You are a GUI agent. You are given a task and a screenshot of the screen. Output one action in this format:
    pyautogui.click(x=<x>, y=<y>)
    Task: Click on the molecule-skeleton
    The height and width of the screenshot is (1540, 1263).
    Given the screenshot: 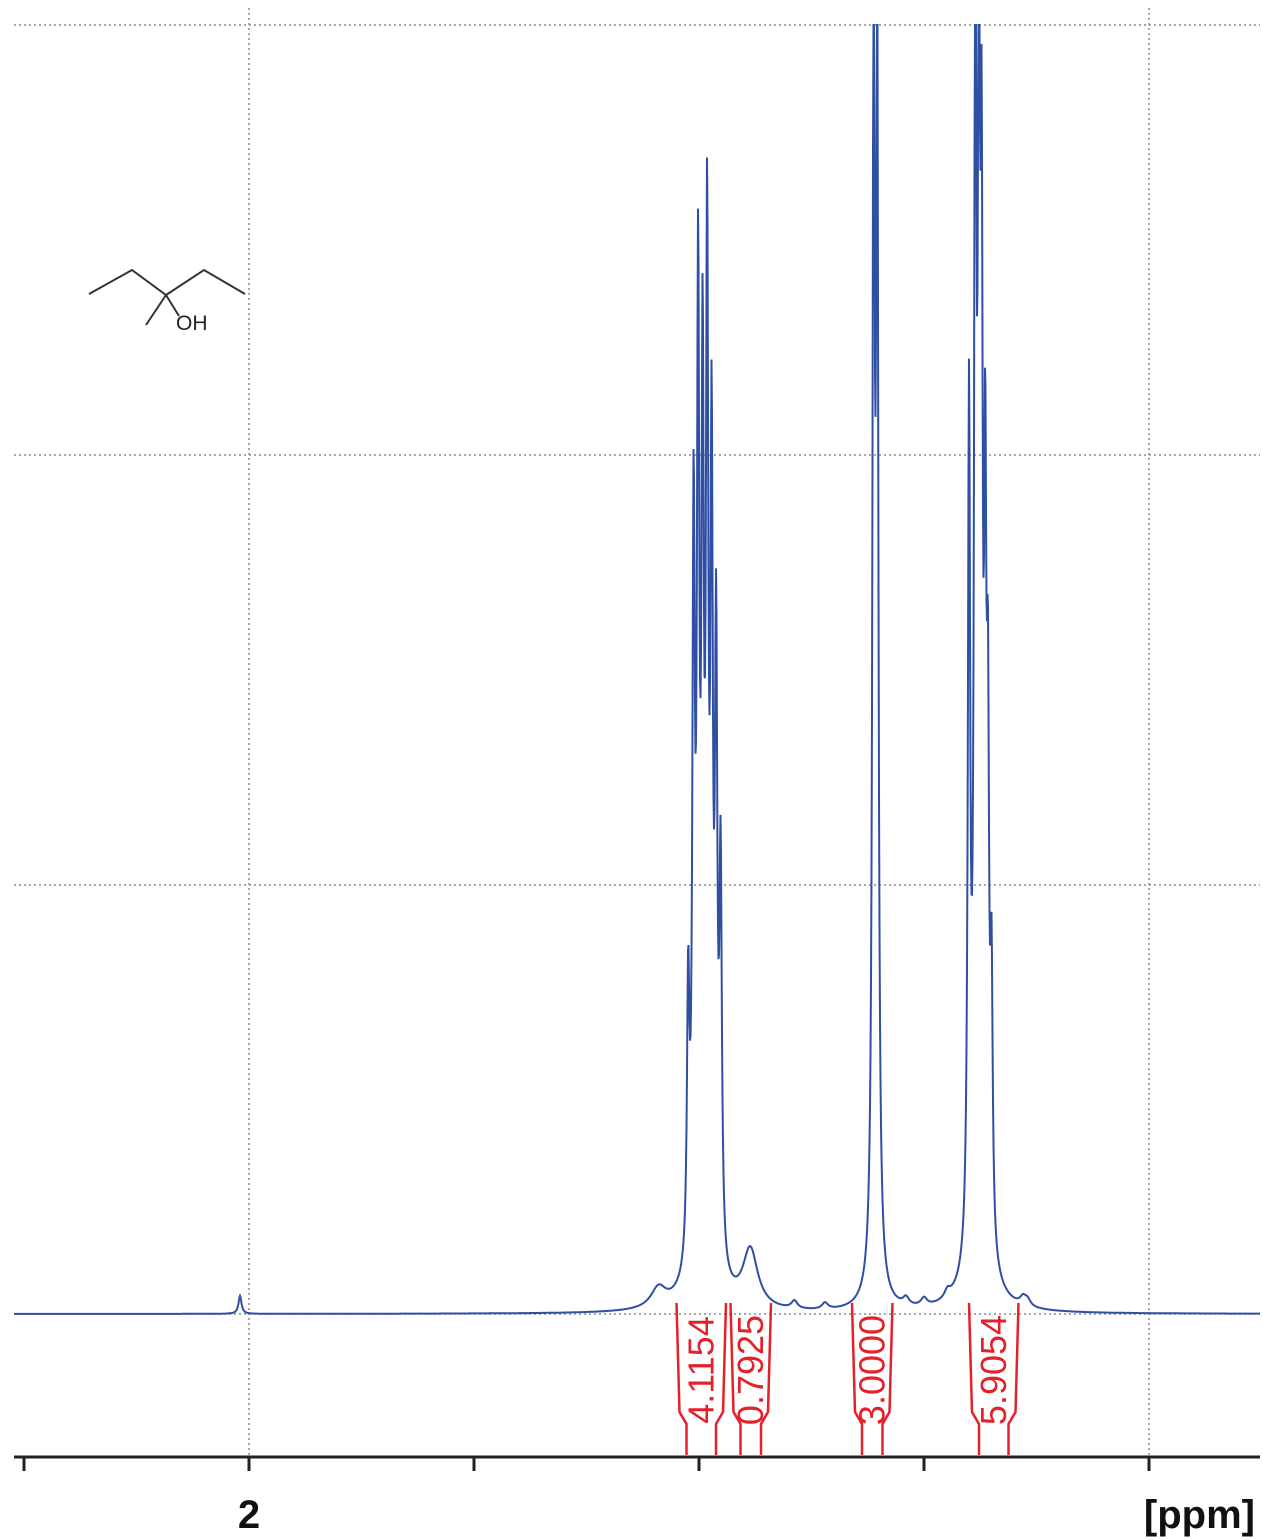 What is the action you would take?
    pyautogui.click(x=167, y=282)
    